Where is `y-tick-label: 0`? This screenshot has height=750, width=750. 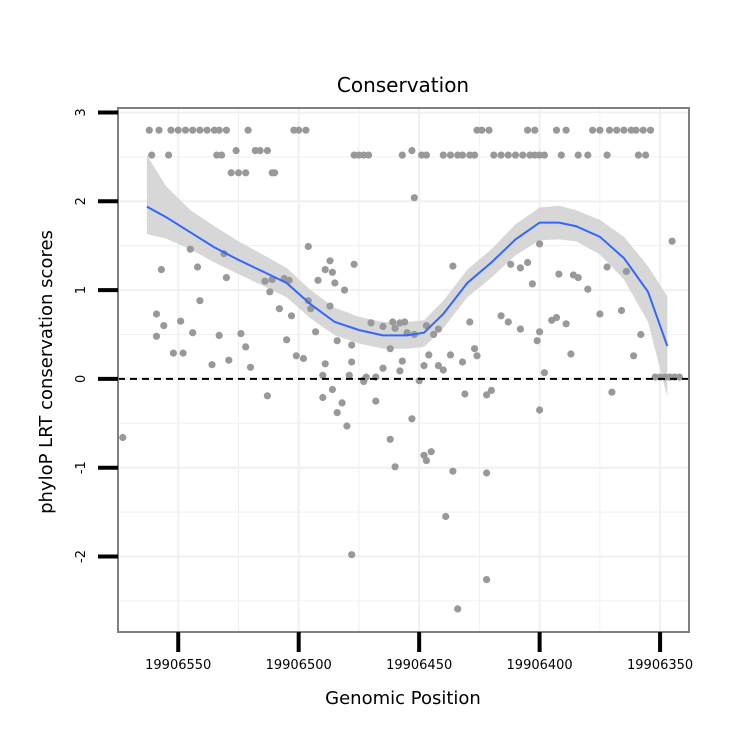
y-tick-label: 0 is located at coordinates (81, 379).